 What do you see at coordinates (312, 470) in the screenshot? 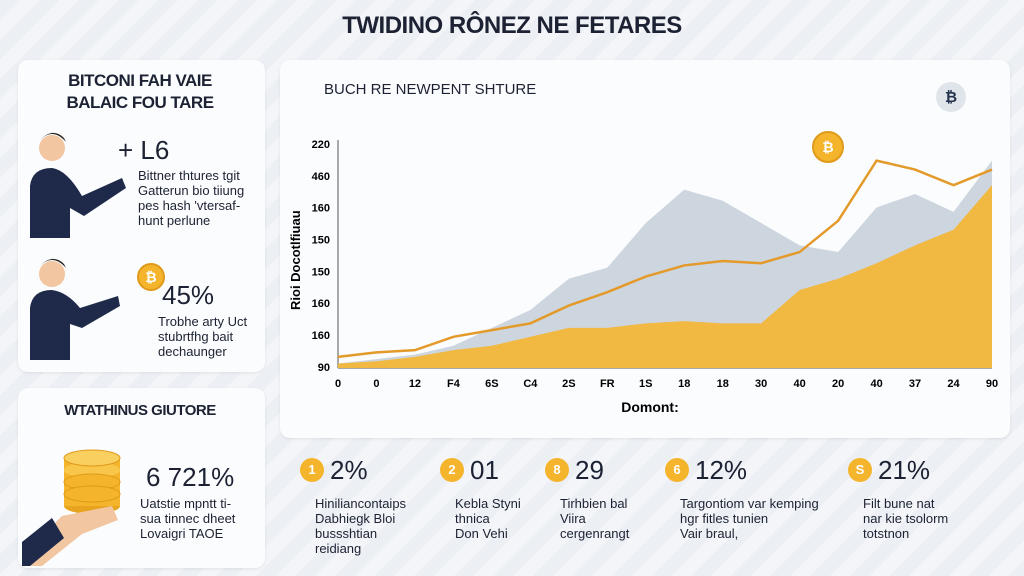
I see `badge: 1` at bounding box center [312, 470].